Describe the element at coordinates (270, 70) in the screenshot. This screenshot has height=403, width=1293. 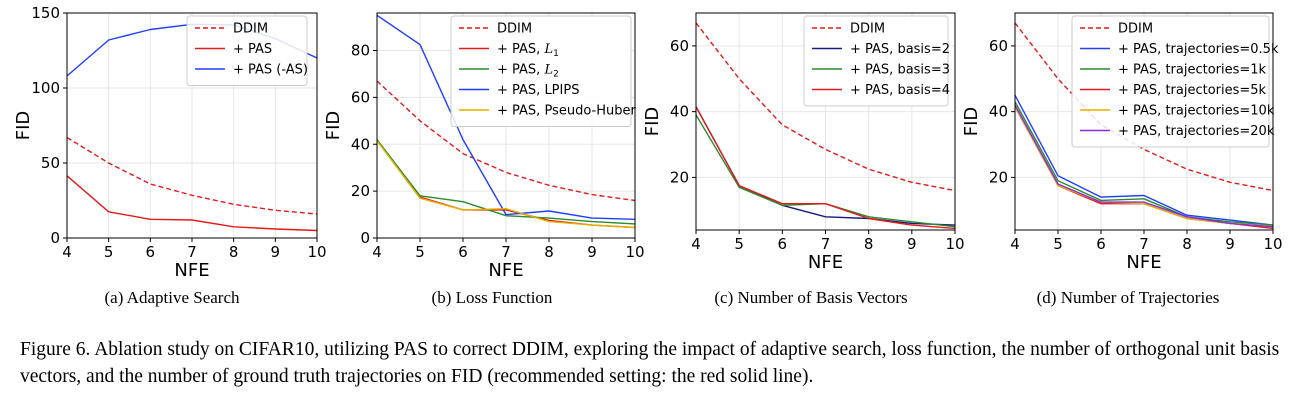
I see `legend-label: + PAS (-AS)` at that location.